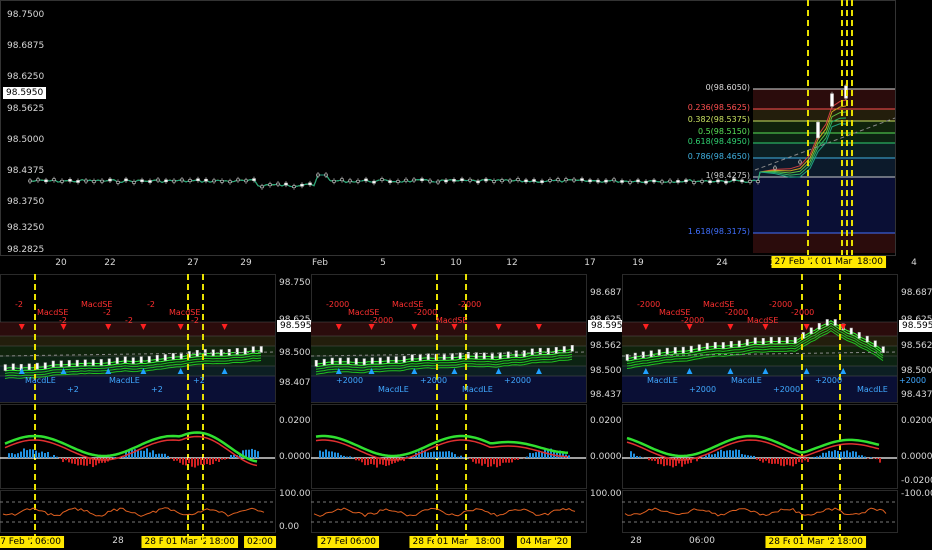 The image size is (932, 550). I want to click on y-tick-label: 98.2825, so click(26, 250).